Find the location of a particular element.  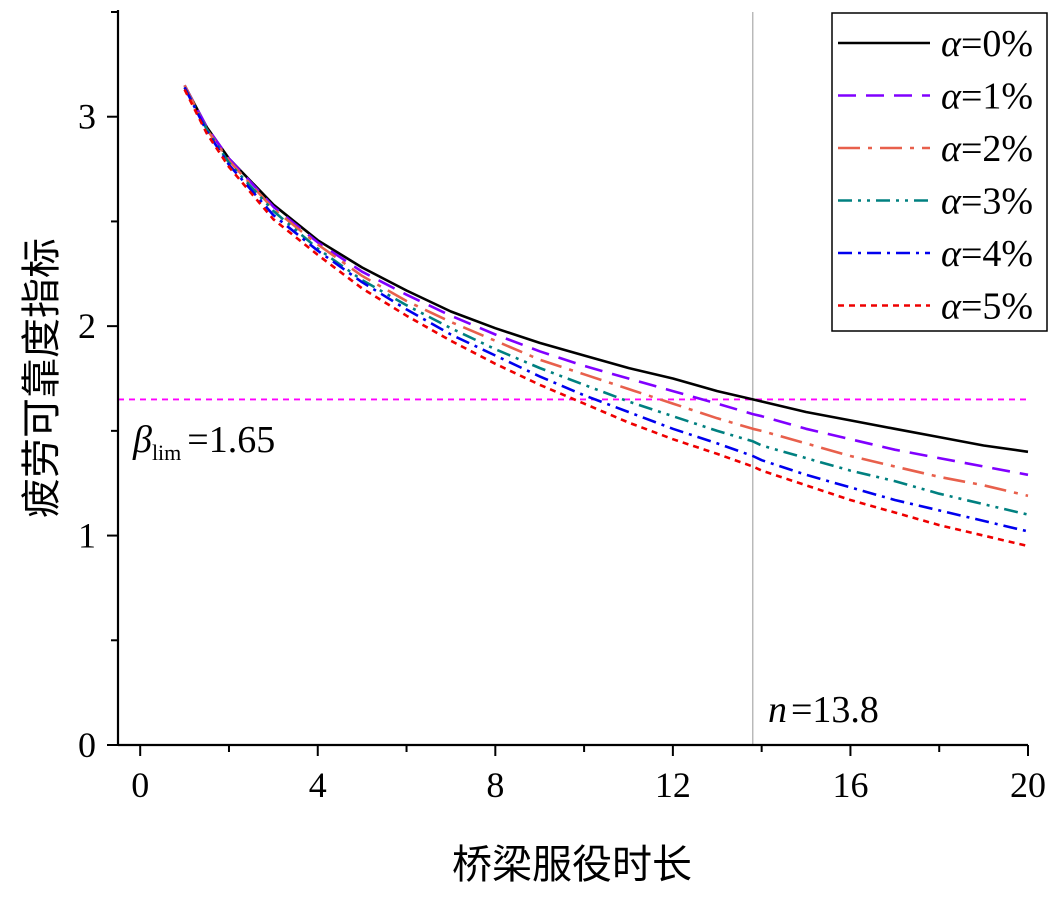

legend-label: α=5% is located at coordinates (987, 307).